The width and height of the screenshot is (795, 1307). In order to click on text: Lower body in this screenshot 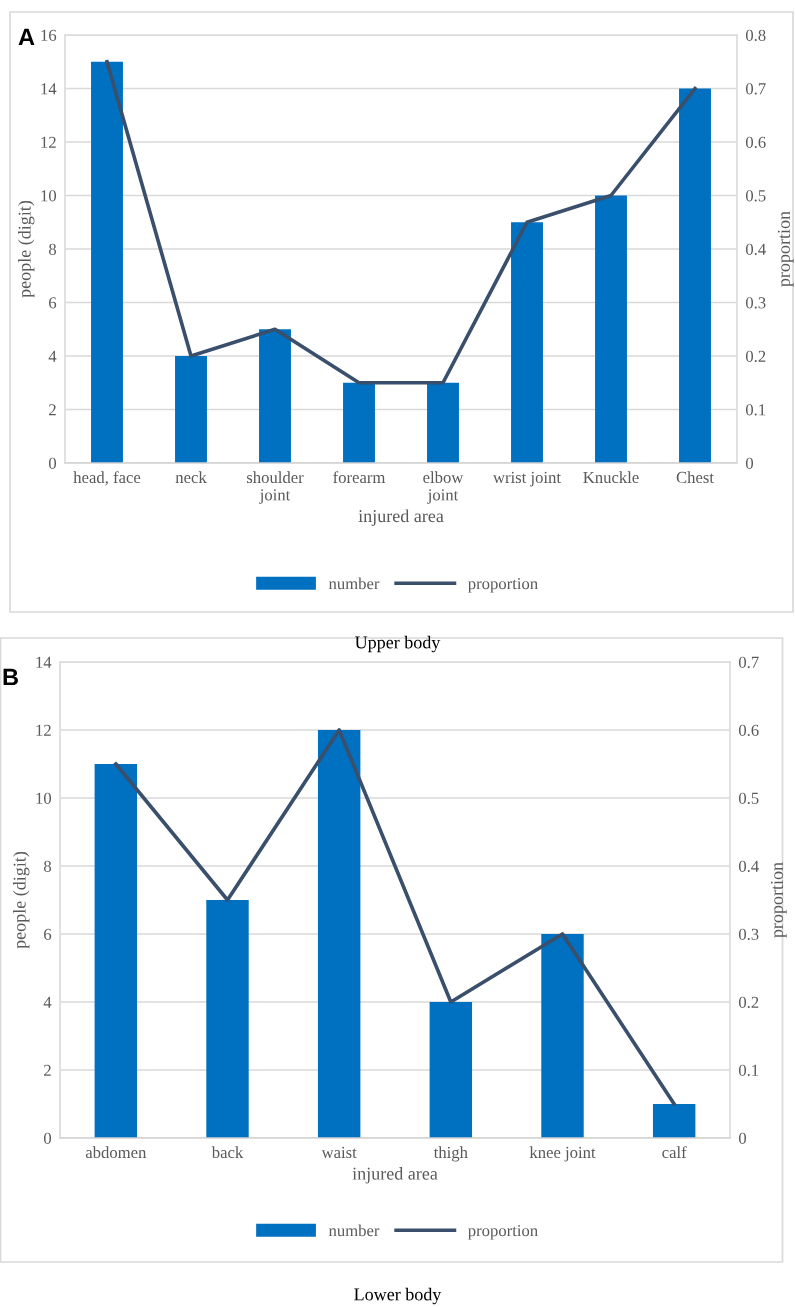, I will do `click(398, 1296)`.